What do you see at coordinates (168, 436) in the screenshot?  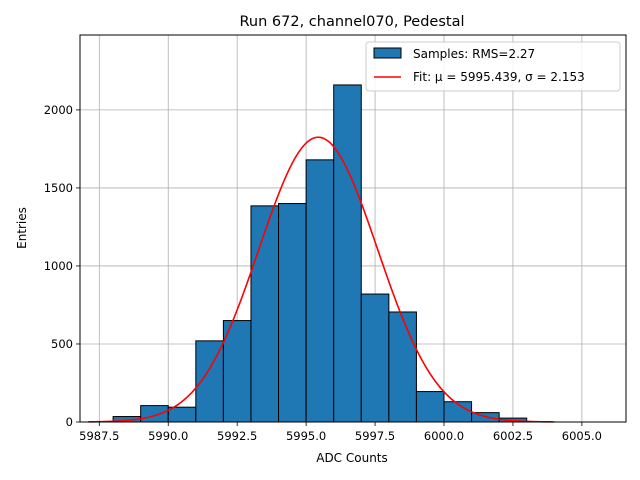 I see `x-tick-label: 5990.0` at bounding box center [168, 436].